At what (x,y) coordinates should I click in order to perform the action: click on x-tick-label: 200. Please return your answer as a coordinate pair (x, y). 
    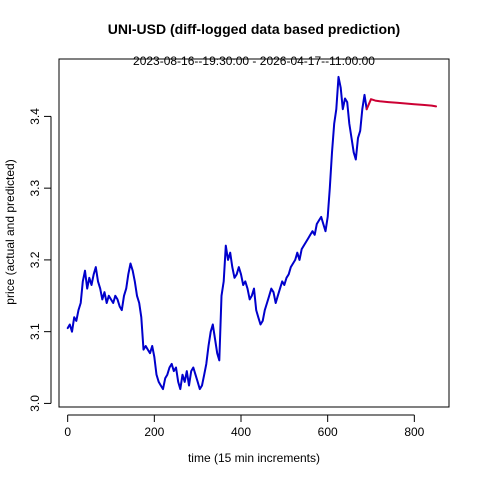
    Looking at the image, I should click on (154, 432).